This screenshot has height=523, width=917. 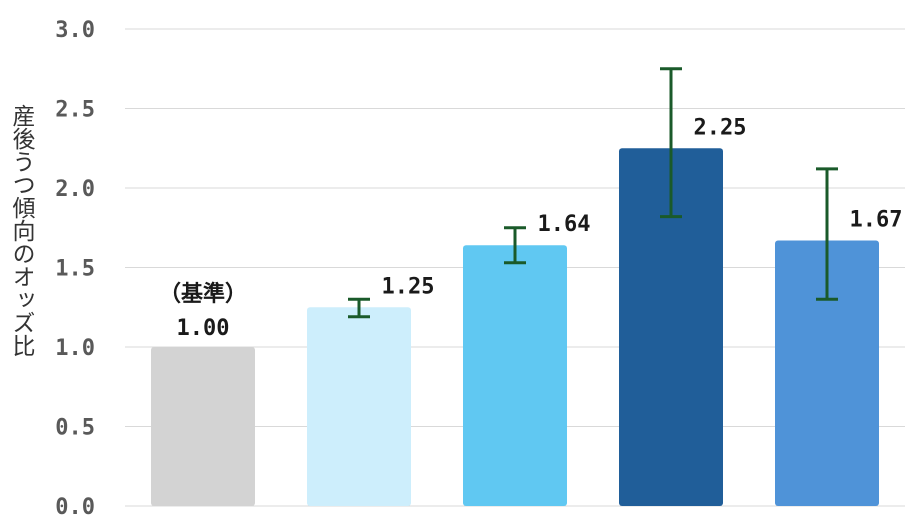 What do you see at coordinates (75, 428) in the screenshot?
I see `y-tick-label: 0.5` at bounding box center [75, 428].